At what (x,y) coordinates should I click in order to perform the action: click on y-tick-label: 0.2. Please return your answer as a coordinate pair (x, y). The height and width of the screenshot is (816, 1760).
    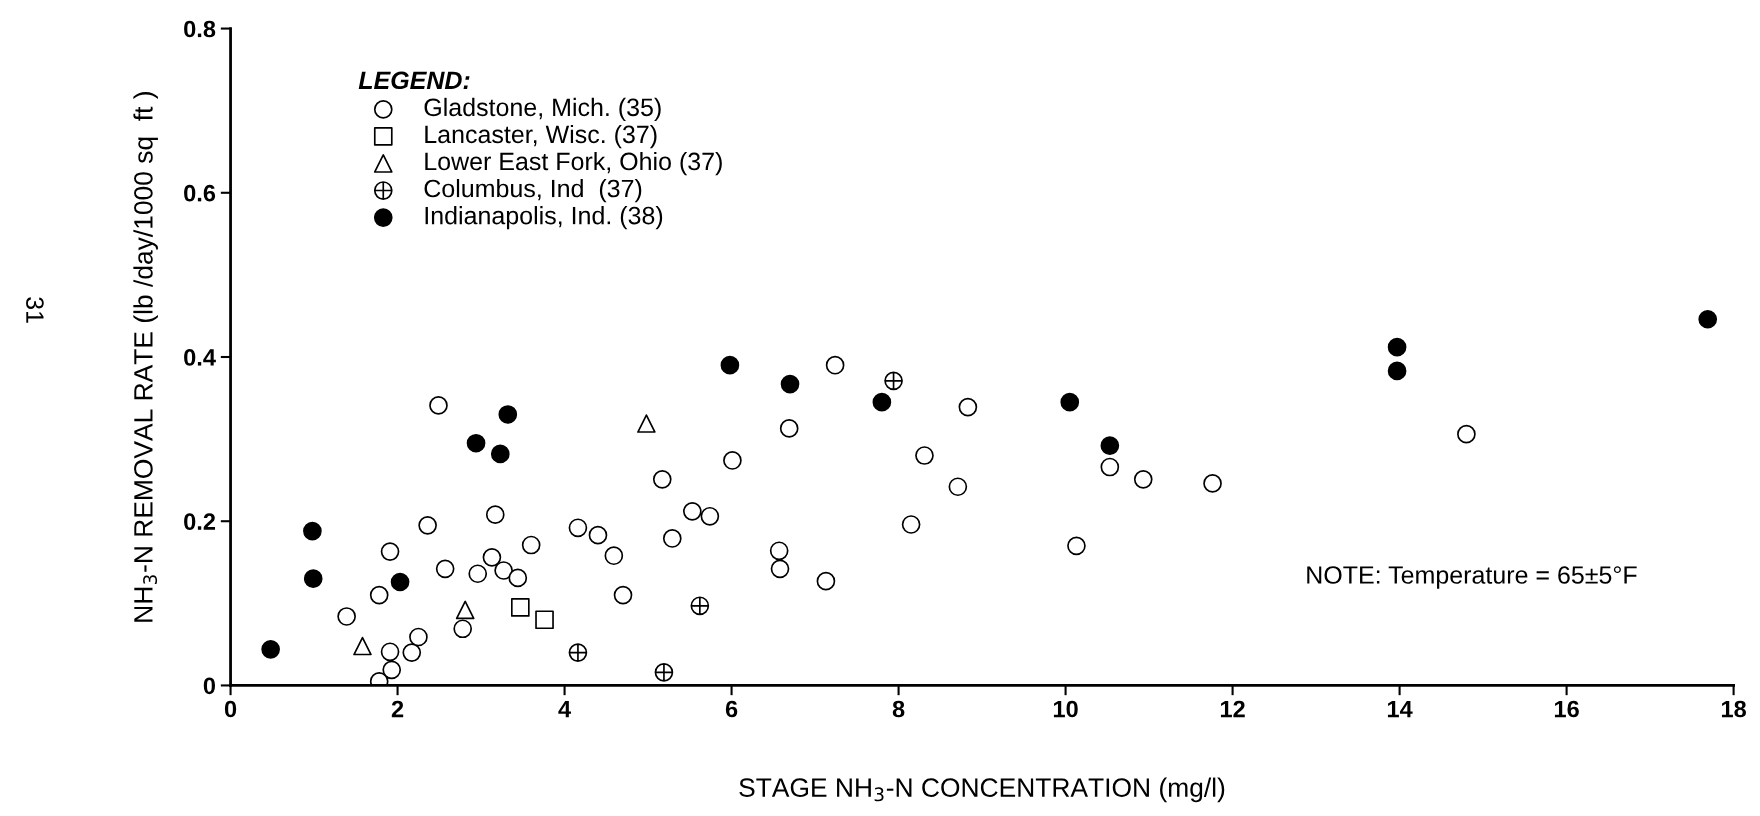
    Looking at the image, I should click on (200, 522).